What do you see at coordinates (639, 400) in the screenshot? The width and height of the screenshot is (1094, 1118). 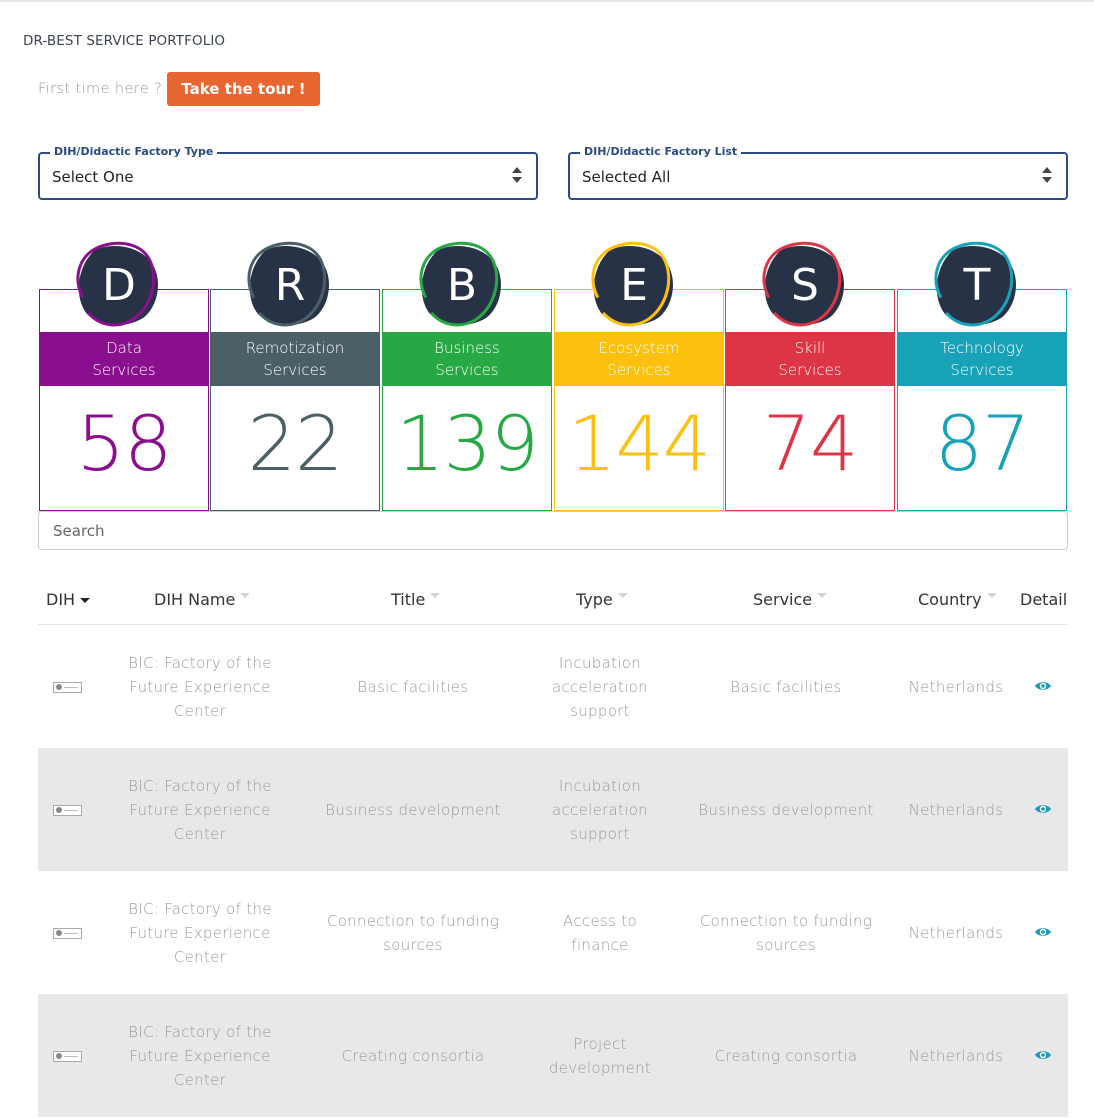 I see `category-card-ecosystem: Ecosystem Services 144` at bounding box center [639, 400].